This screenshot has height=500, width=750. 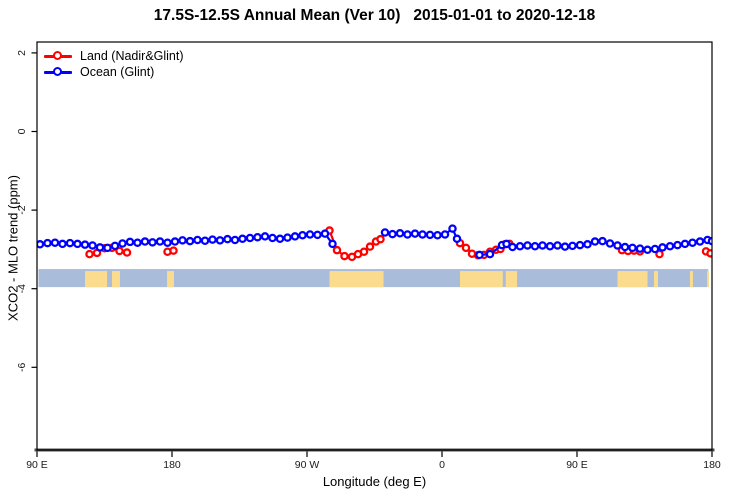 What do you see at coordinates (307, 465) in the screenshot?
I see `x-tick-label: 90 W` at bounding box center [307, 465].